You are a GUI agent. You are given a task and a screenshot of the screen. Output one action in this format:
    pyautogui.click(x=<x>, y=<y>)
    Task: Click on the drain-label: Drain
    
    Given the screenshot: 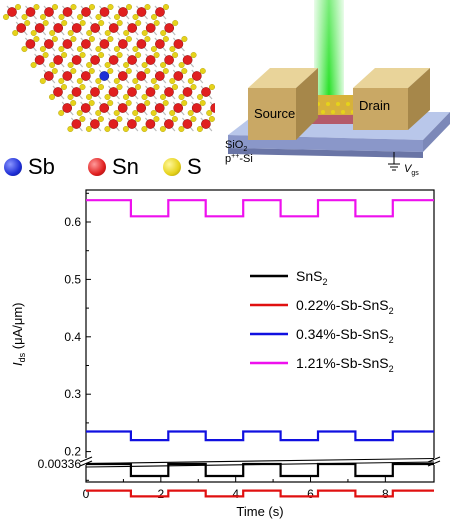 What is the action you would take?
    pyautogui.click(x=374, y=105)
    